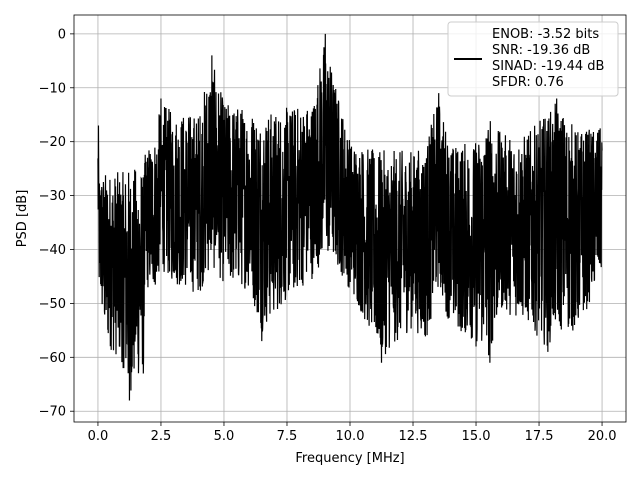  Describe the element at coordinates (528, 82) in the screenshot. I see `legend-sfdr: SFDR: 0.76` at that location.